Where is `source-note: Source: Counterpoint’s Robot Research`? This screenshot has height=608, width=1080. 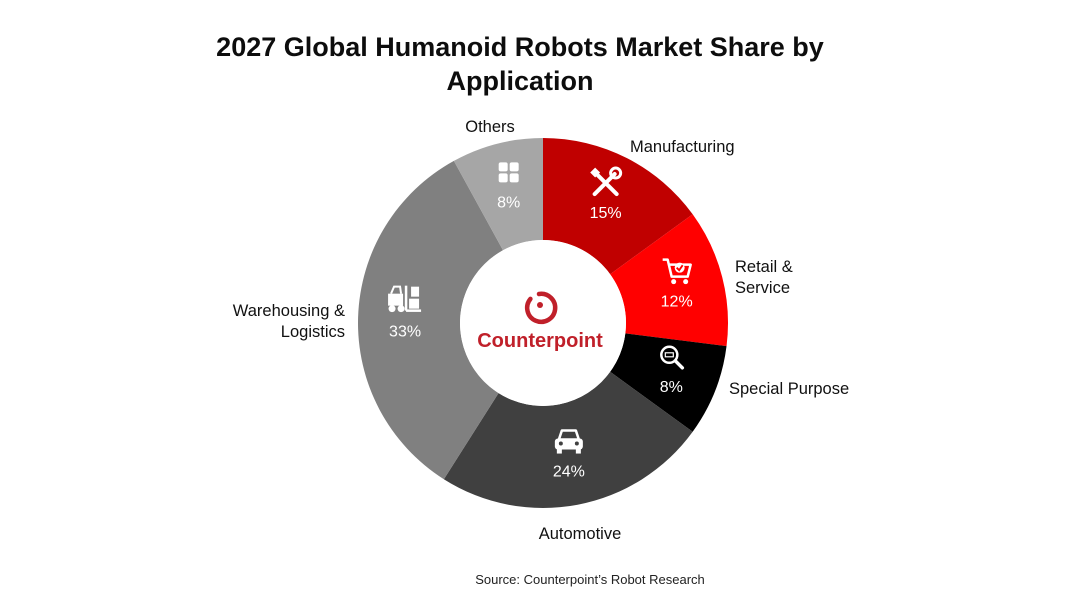
source-note: Source: Counterpoint’s Robot Research is located at coordinates (590, 579).